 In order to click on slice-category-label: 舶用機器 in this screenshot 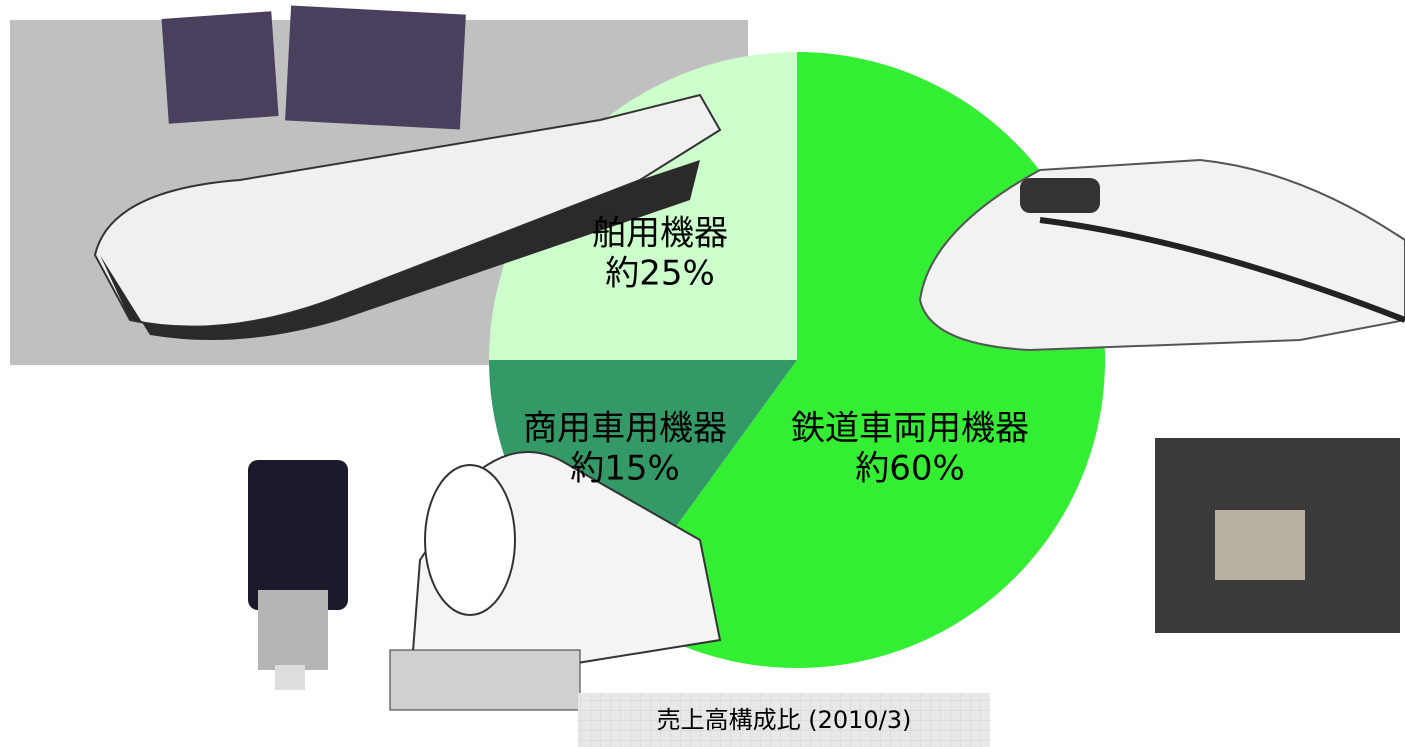, I will do `click(660, 234)`.